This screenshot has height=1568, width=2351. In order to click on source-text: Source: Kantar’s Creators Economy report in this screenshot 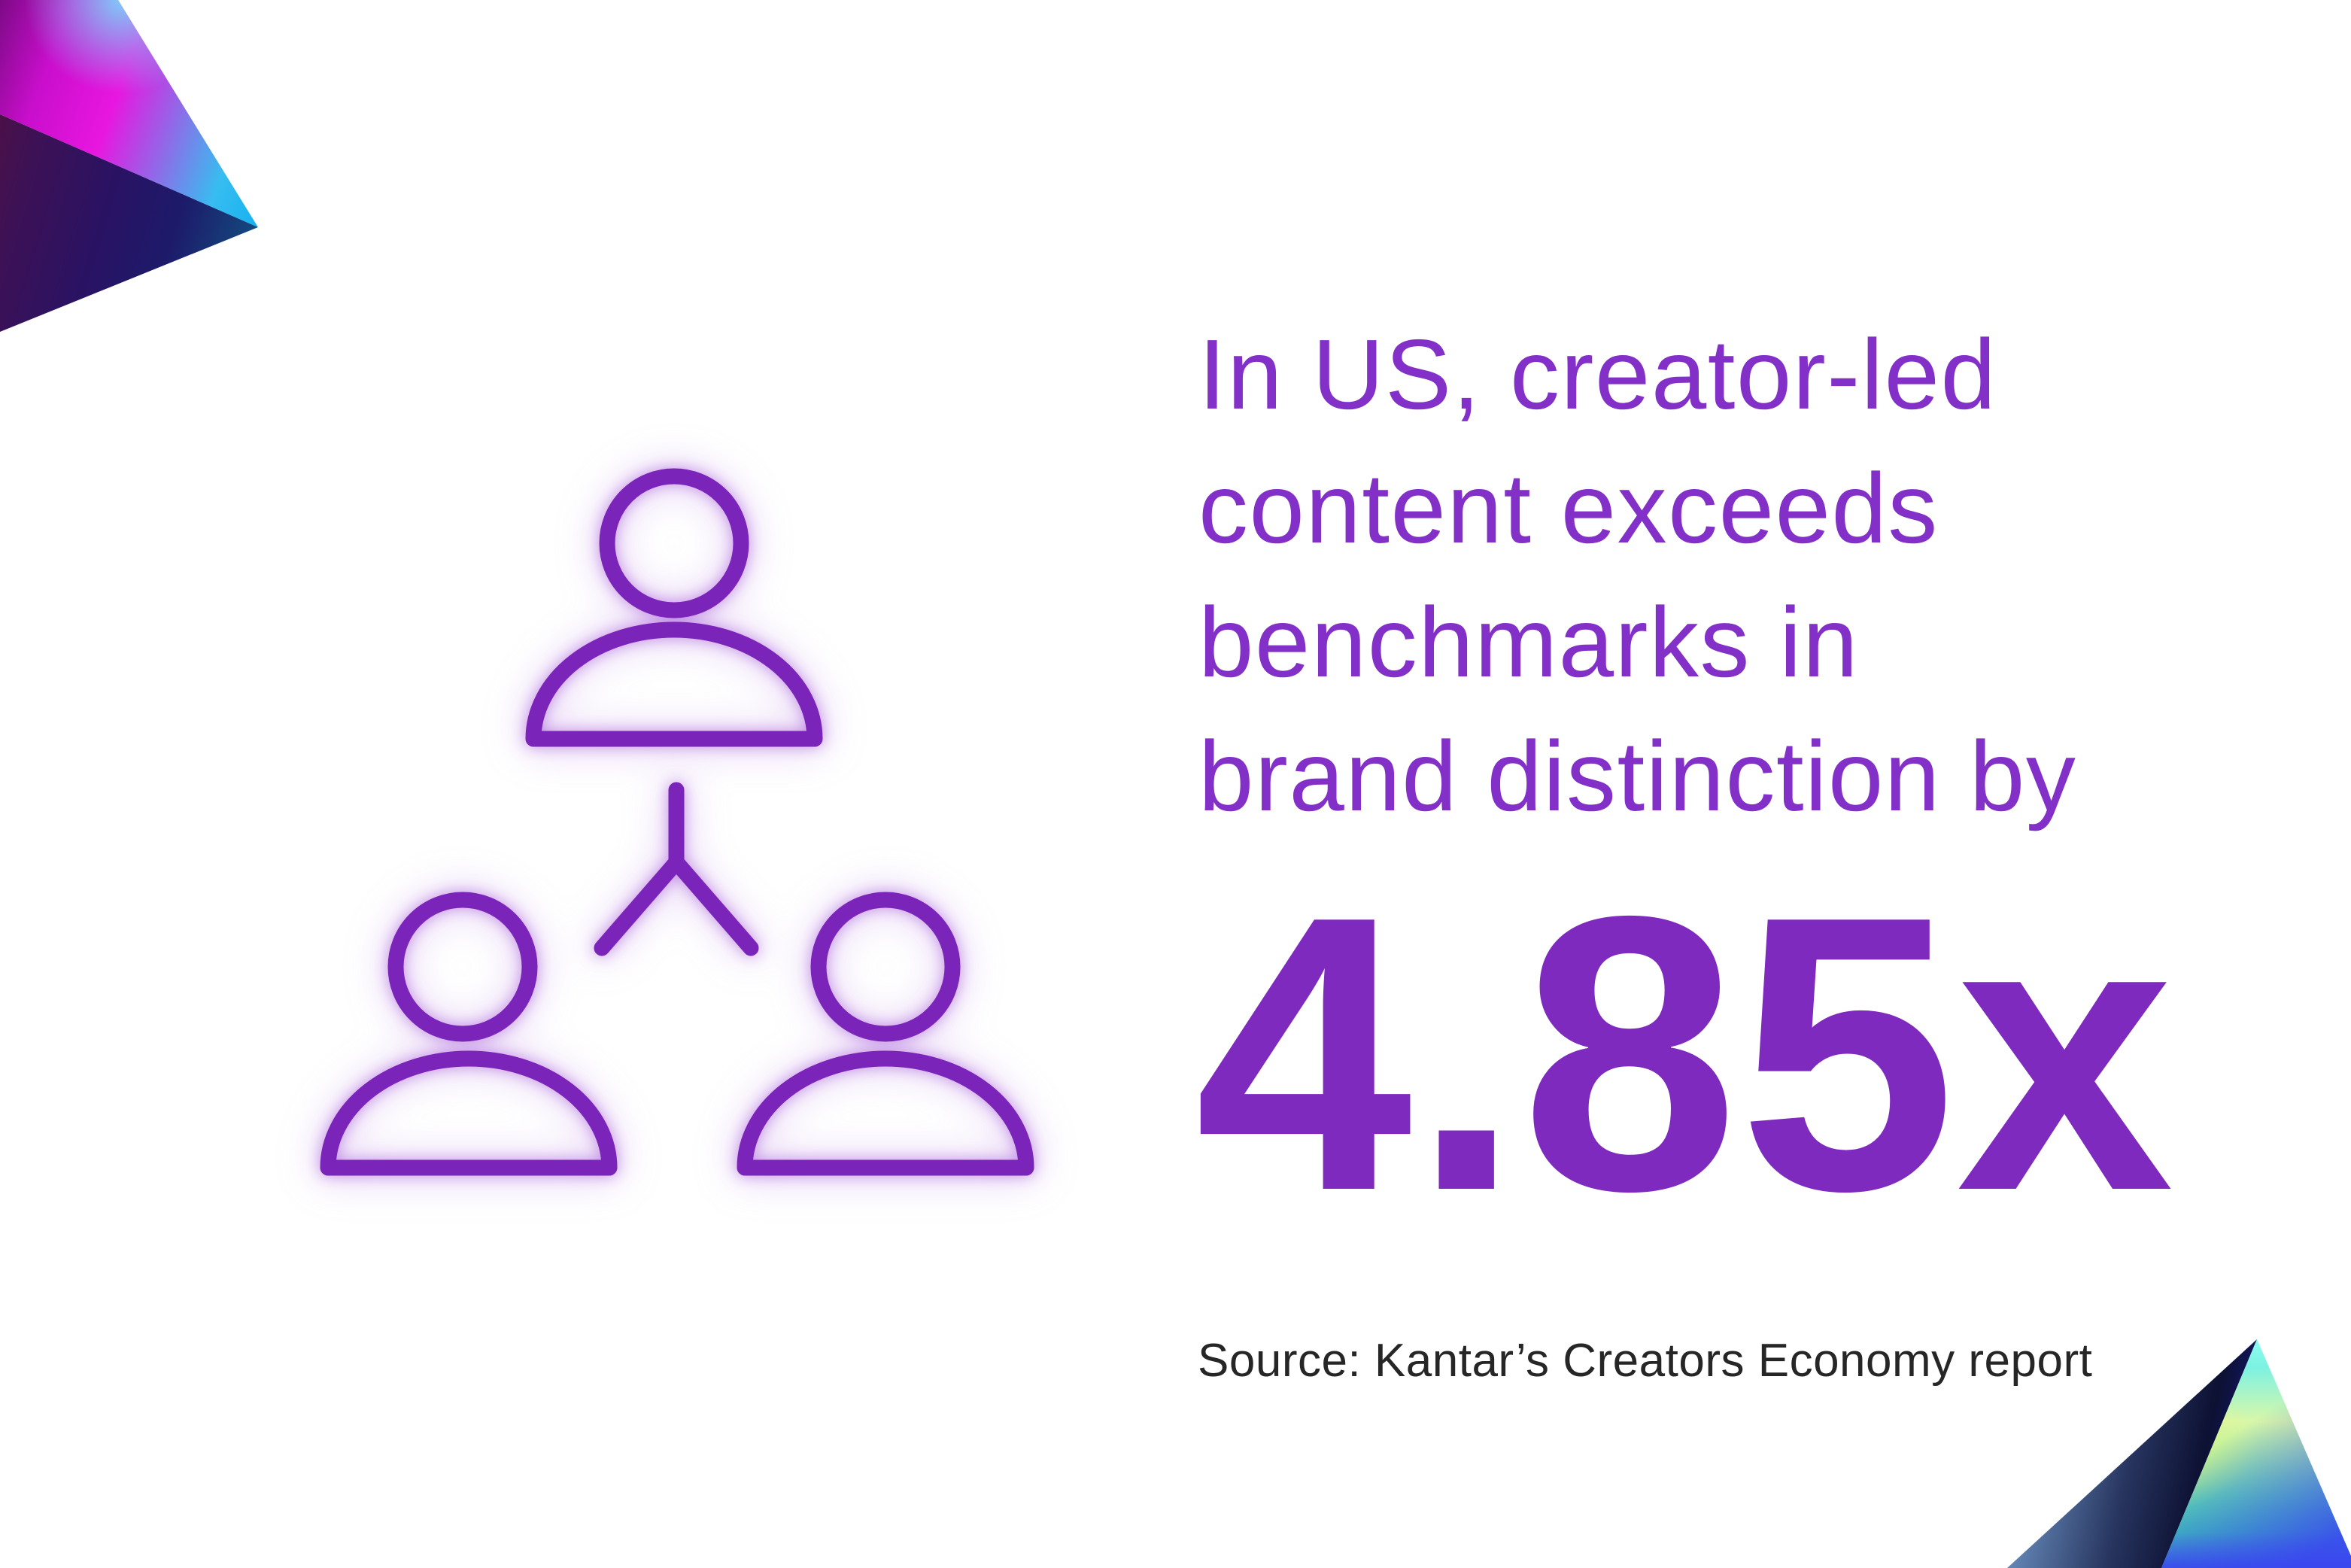, I will do `click(1646, 1361)`.